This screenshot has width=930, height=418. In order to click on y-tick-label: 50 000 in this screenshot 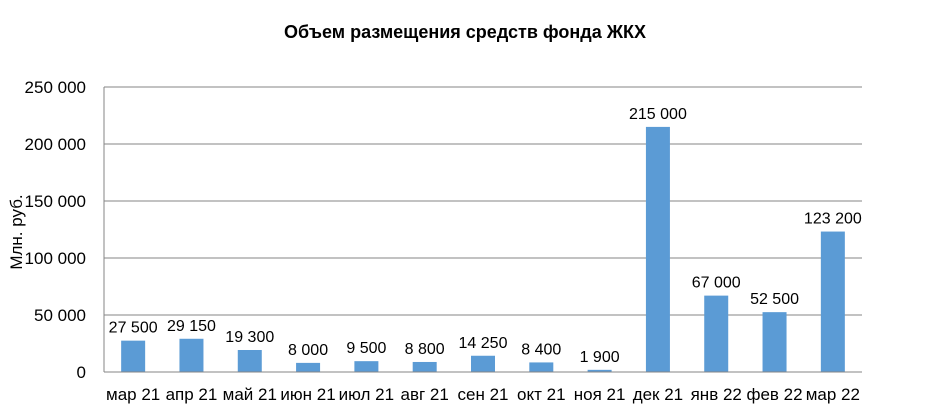, I will do `click(60, 315)`.